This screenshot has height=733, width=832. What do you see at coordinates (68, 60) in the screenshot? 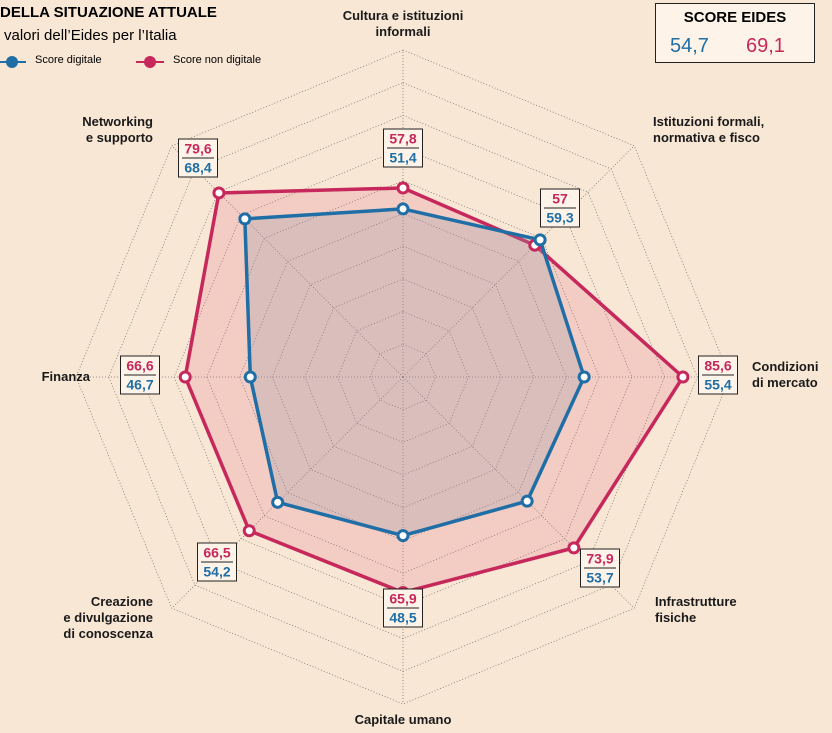
I see `legend-label: Score digitale` at bounding box center [68, 60].